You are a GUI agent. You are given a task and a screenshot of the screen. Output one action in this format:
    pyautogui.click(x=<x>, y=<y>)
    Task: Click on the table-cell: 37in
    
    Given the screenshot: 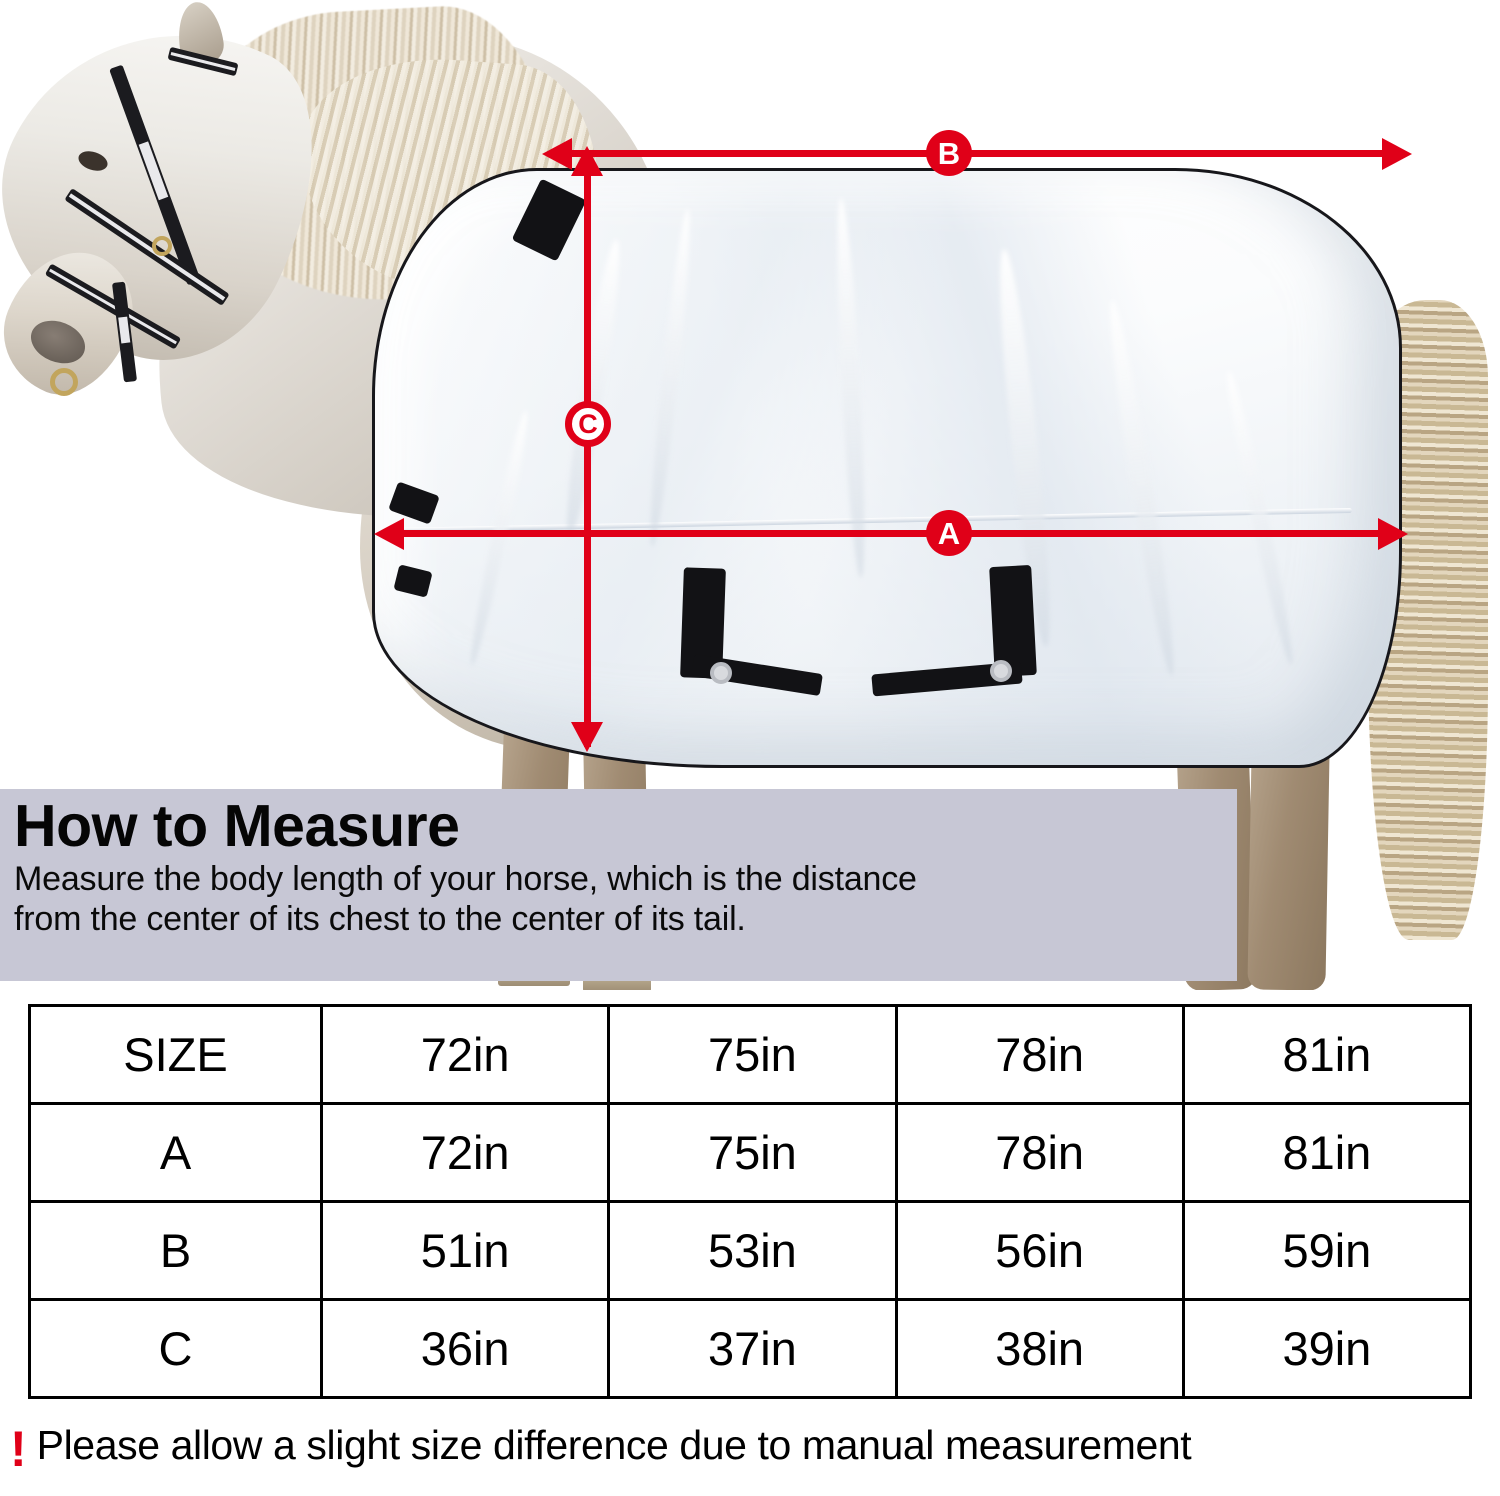 What is the action you would take?
    pyautogui.click(x=752, y=1348)
    